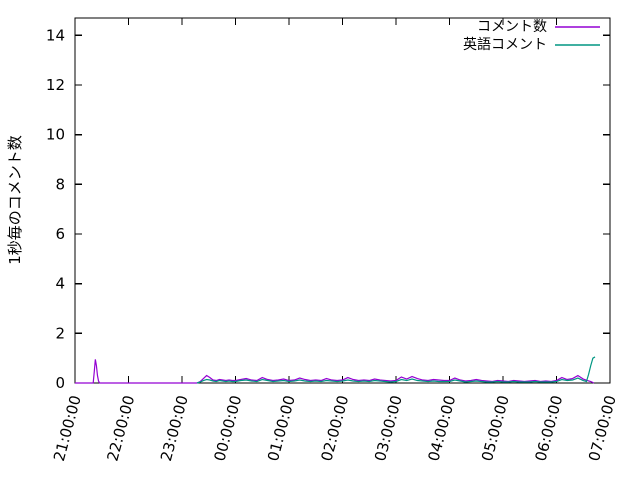 This screenshot has height=480, width=640. I want to click on x-tick-label: 03:00:00, so click(388, 428).